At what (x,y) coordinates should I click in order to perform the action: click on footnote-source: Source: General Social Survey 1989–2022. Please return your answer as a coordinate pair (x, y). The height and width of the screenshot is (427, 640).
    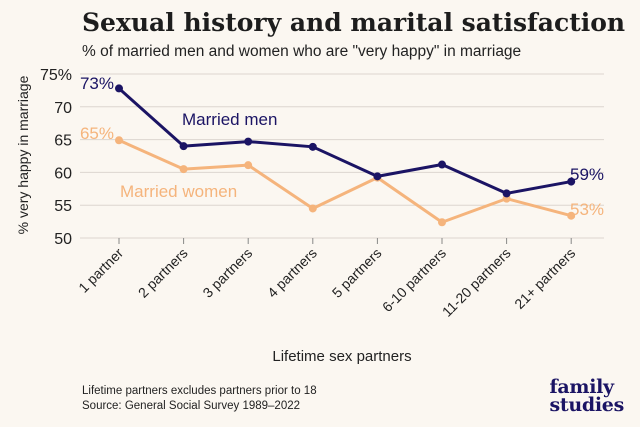
    Looking at the image, I should click on (191, 406).